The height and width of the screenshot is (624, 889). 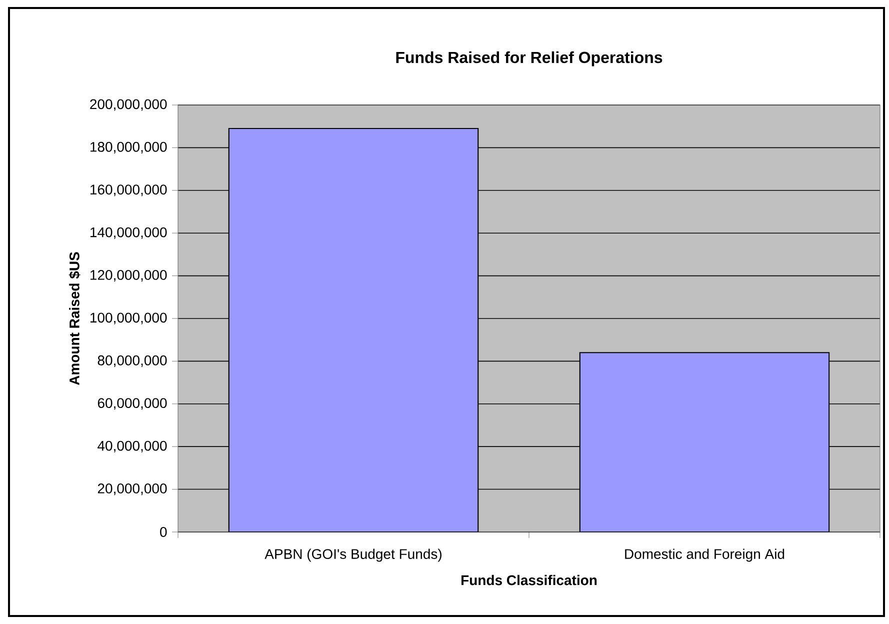 I want to click on y-tick-label: 120,000,000, so click(x=128, y=276).